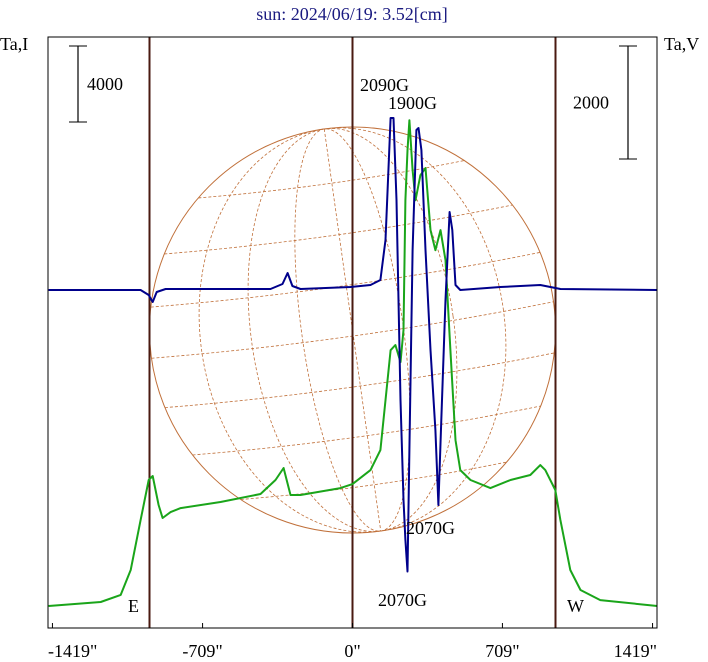  What do you see at coordinates (502, 651) in the screenshot?
I see `x-tick-label: 709"` at bounding box center [502, 651].